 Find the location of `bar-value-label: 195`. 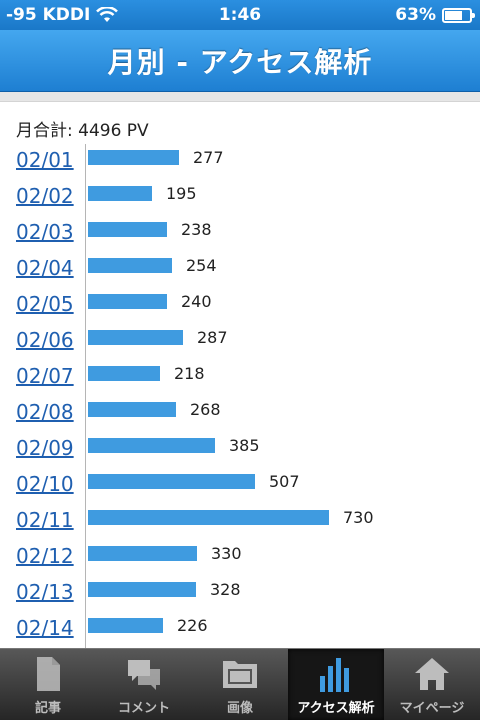

bar-value-label: 195 is located at coordinates (181, 193).